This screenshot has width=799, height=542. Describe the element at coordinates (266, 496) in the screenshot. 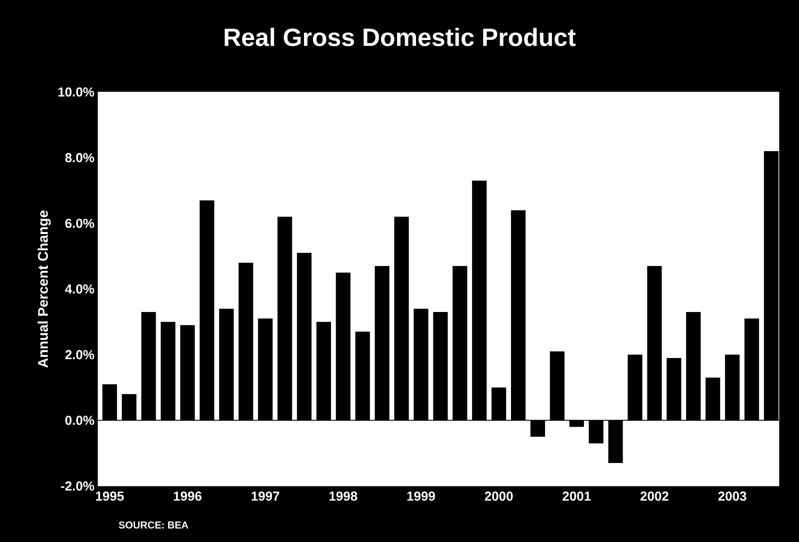

I see `x-tick-label: 1997` at that location.